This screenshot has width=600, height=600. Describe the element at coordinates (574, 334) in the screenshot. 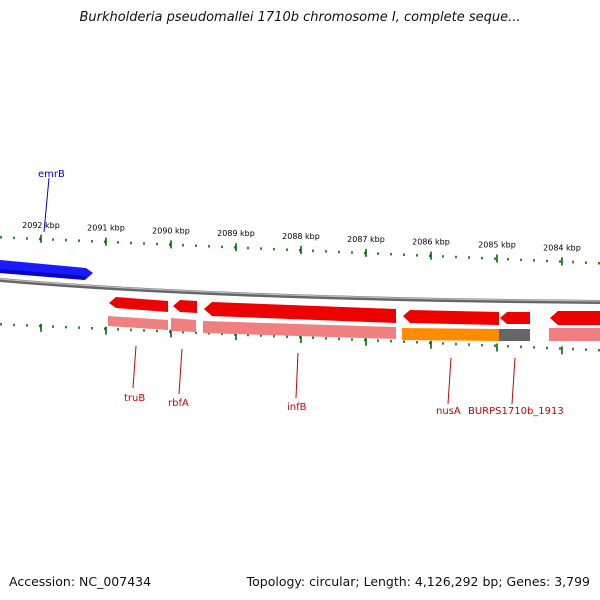

I see `cds-next` at that location.